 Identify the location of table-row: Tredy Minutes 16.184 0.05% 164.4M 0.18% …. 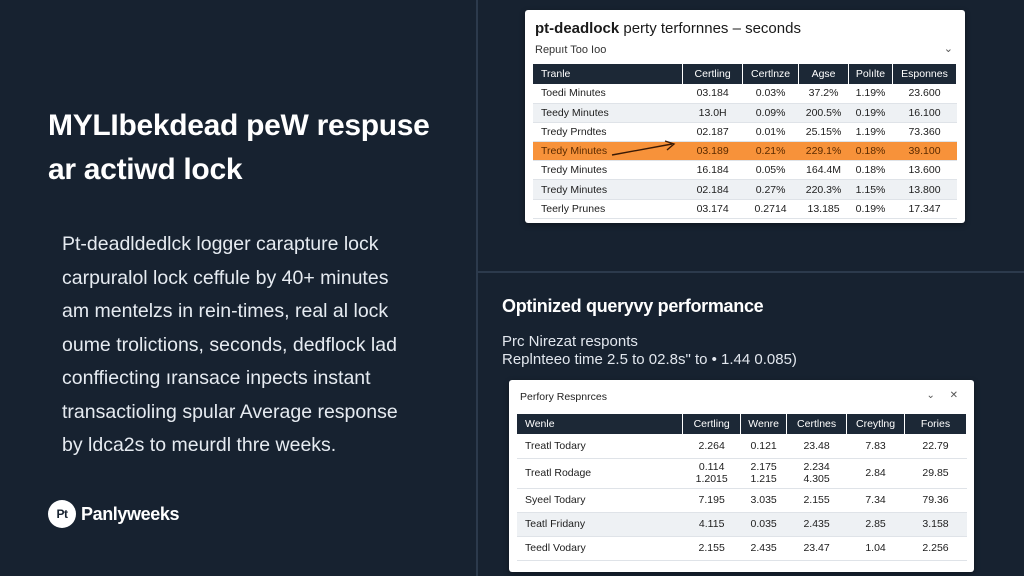
(745, 170).